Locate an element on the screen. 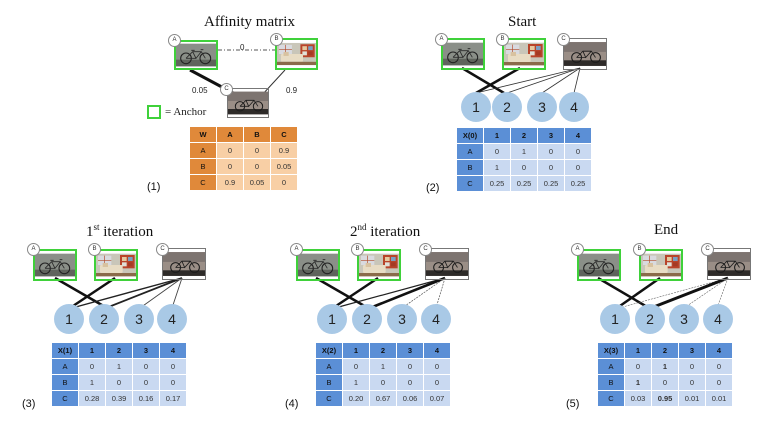 This screenshot has width=780, height=430. panel3-node-2: 2 is located at coordinates (104, 319).